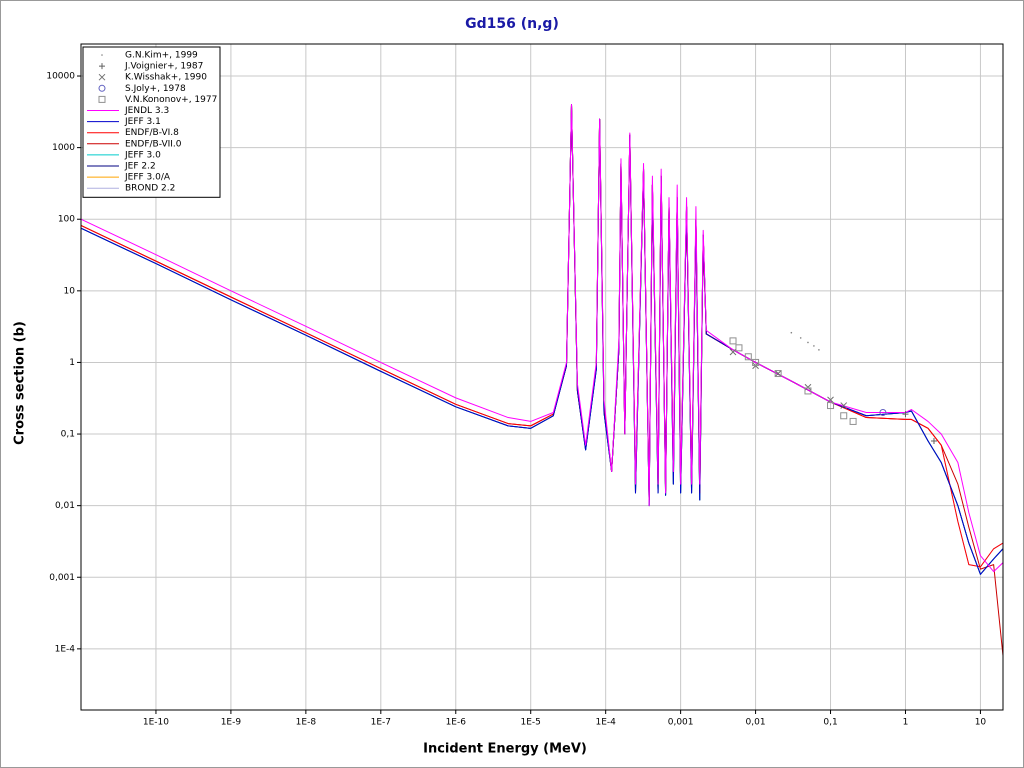 The image size is (1024, 768). I want to click on legend-label: K.Wisshak+, 1990, so click(166, 78).